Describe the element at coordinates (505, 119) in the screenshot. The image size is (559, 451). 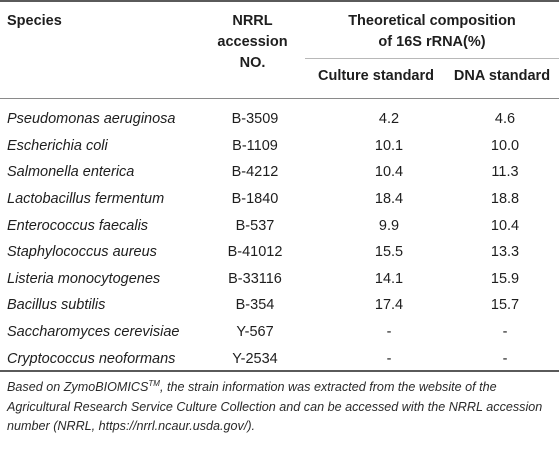
I see `dna-value: 4.6` at that location.